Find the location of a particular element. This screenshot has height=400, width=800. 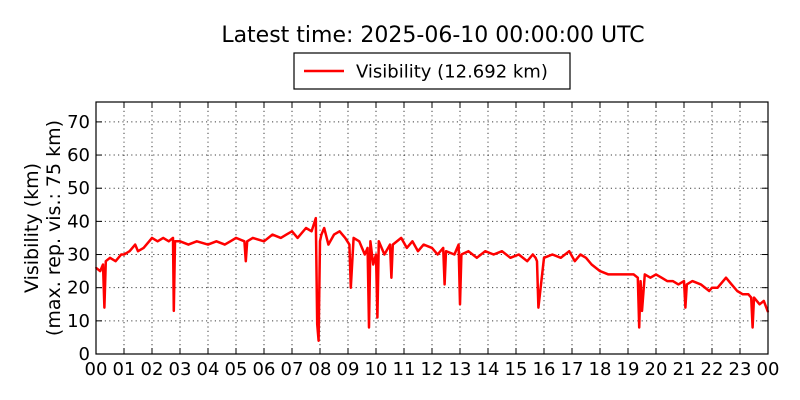

x-tick-label: 15 is located at coordinates (516, 369).